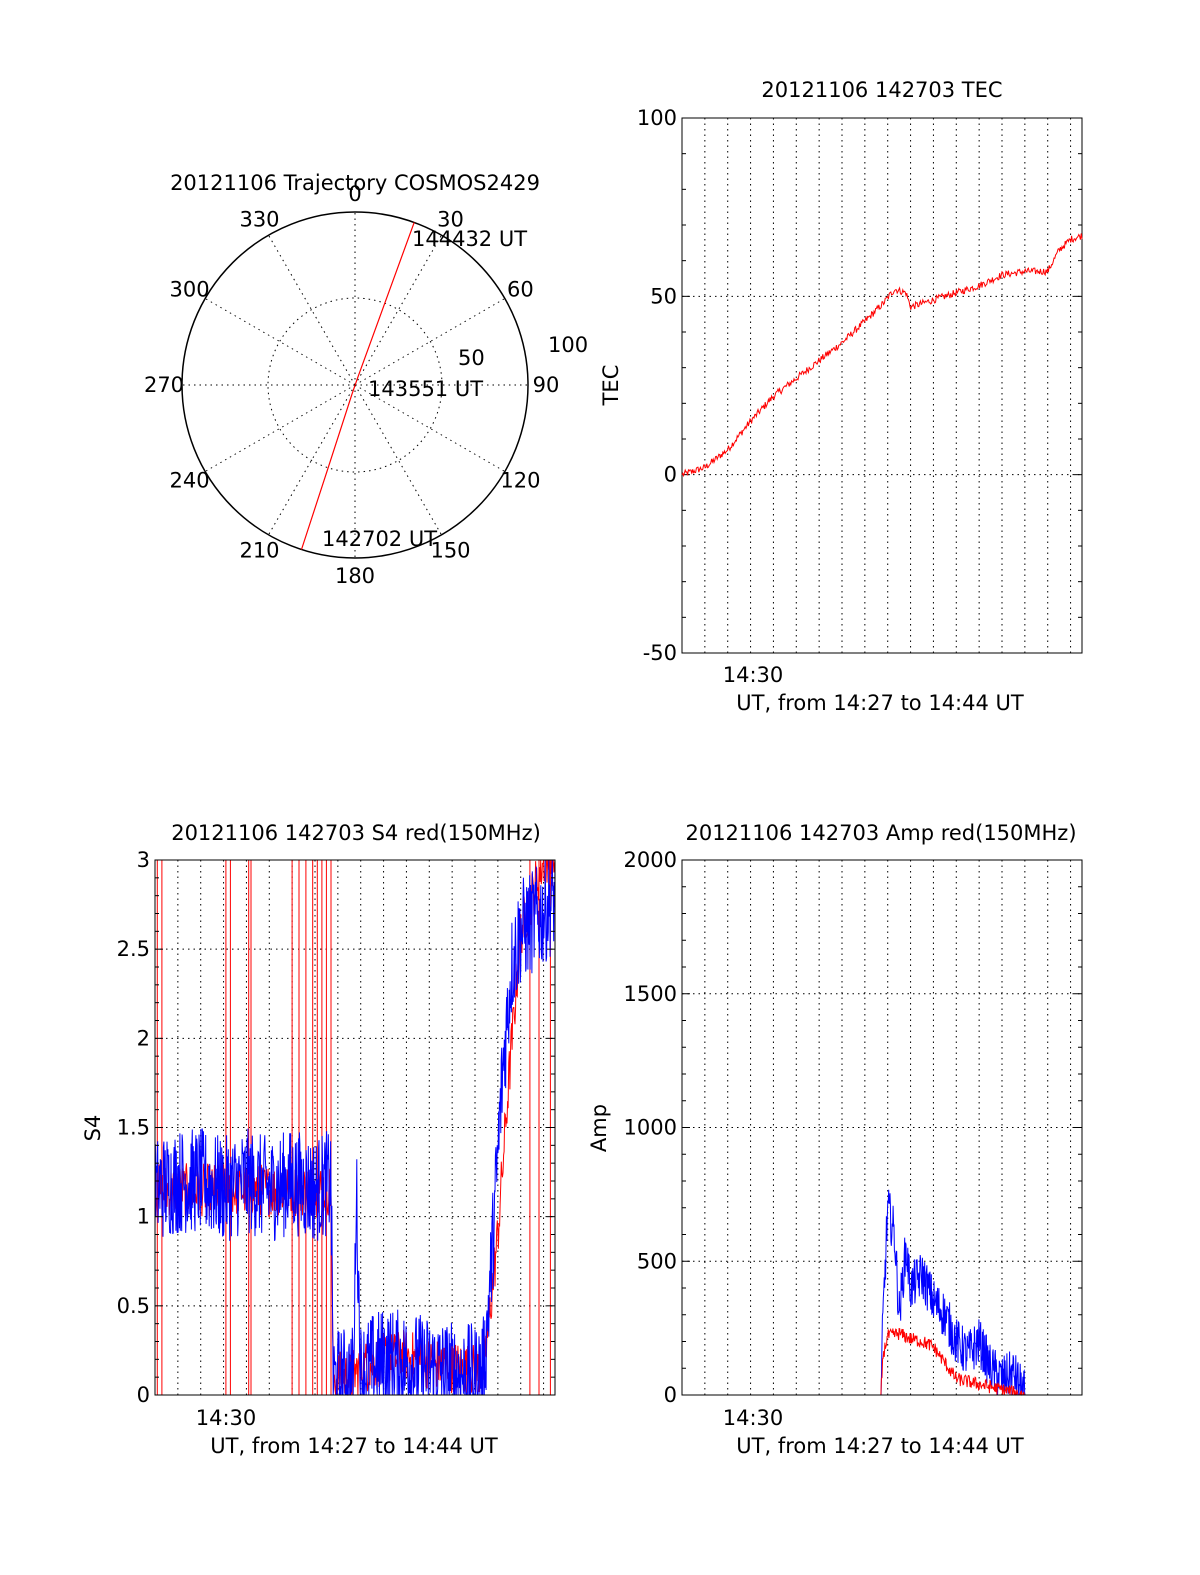 This screenshot has width=1200, height=1575. What do you see at coordinates (425, 389) in the screenshot?
I see `polar-point-label-mid: 143551 UT` at bounding box center [425, 389].